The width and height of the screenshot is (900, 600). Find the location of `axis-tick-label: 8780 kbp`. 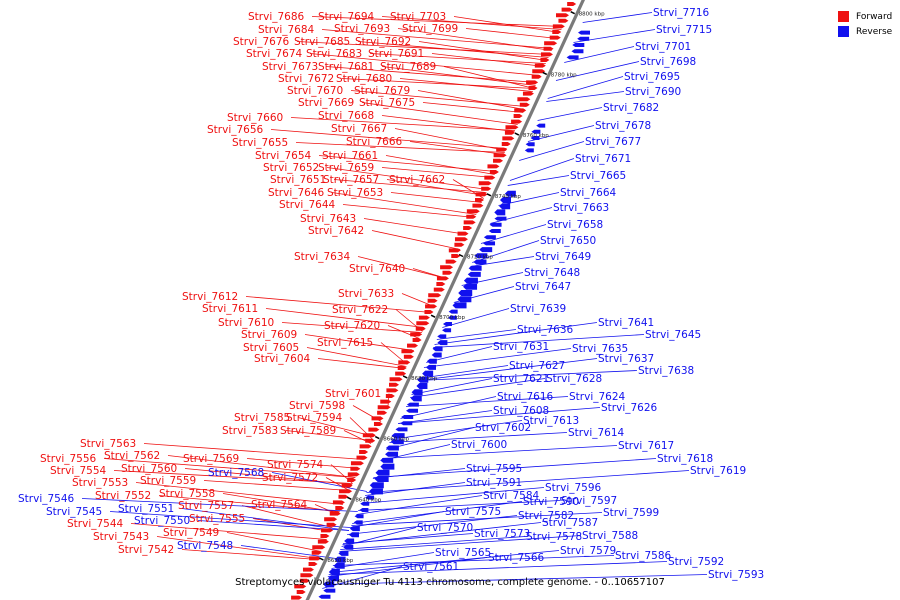

axis-tick-label: 8780 kbp is located at coordinates (564, 75).